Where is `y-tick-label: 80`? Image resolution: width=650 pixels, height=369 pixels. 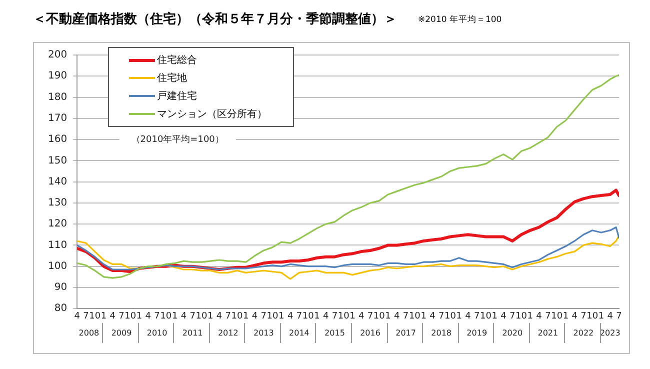
y-tick-label: 80 is located at coordinates (61, 308).